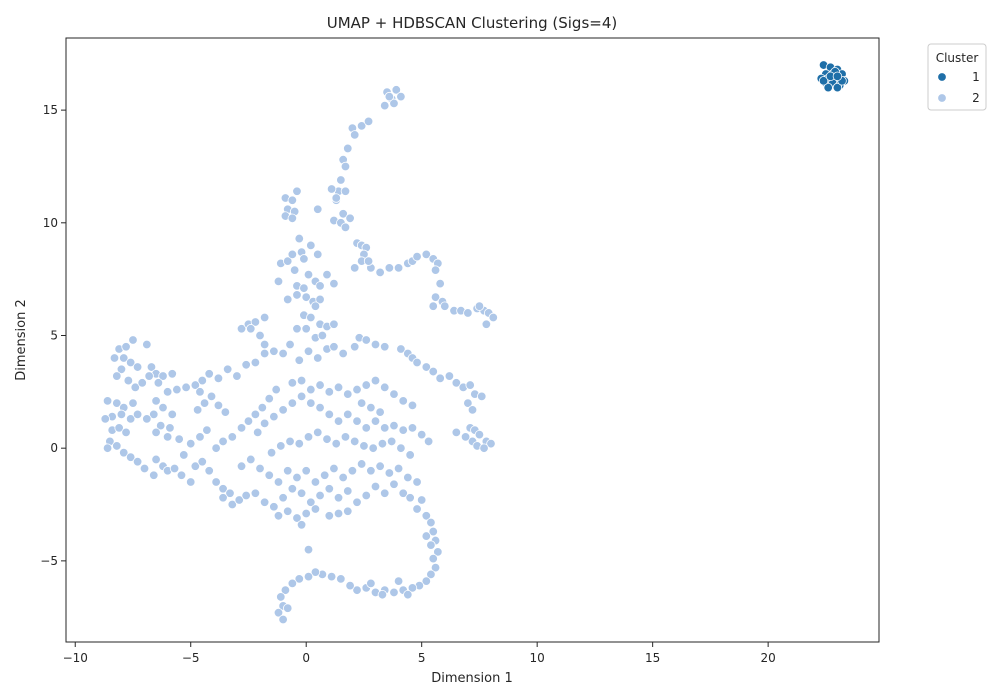  I want to click on x-tick-label: −5, so click(191, 658).